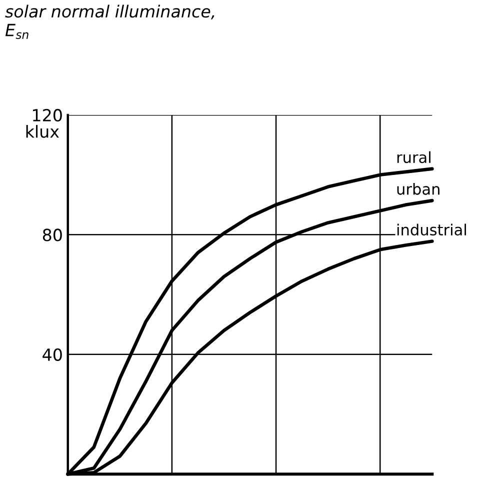 The image size is (499, 477). I want to click on series-label: urban, so click(418, 189).